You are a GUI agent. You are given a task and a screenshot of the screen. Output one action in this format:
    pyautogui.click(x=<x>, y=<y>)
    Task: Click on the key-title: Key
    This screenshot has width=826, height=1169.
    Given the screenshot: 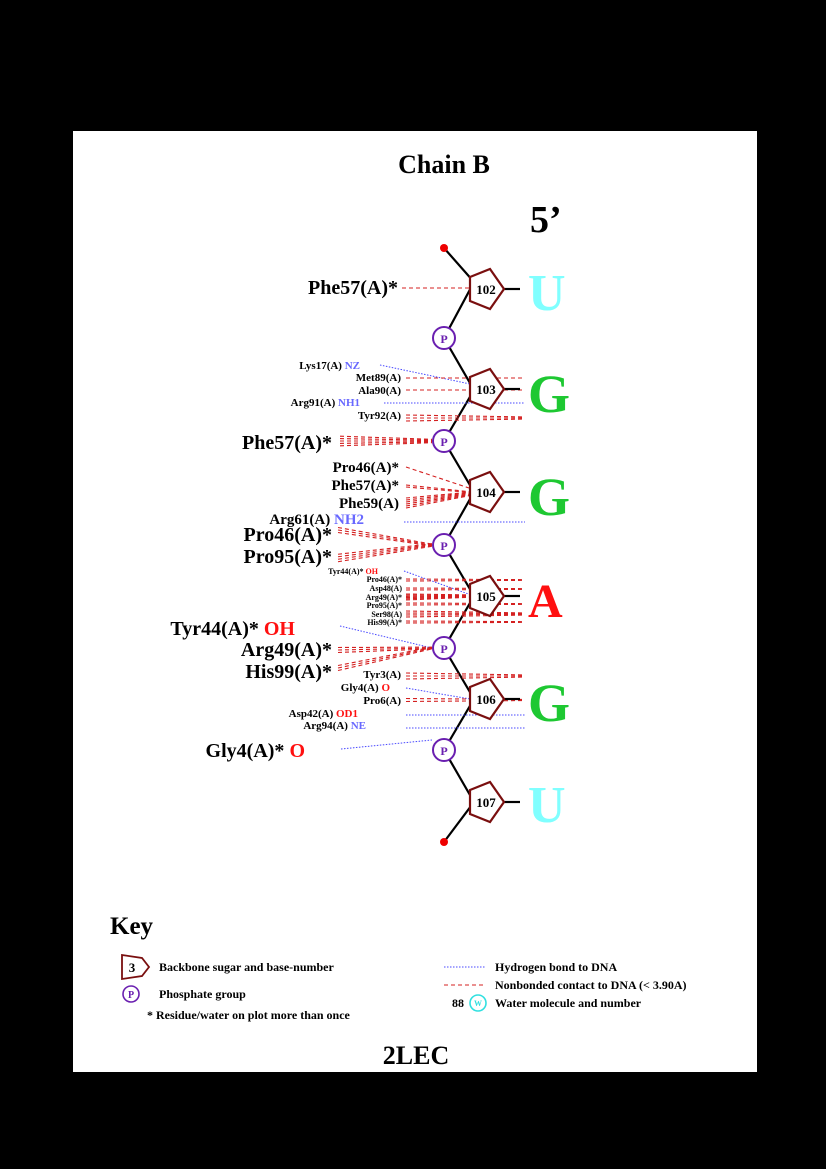 What is the action you would take?
    pyautogui.click(x=132, y=926)
    